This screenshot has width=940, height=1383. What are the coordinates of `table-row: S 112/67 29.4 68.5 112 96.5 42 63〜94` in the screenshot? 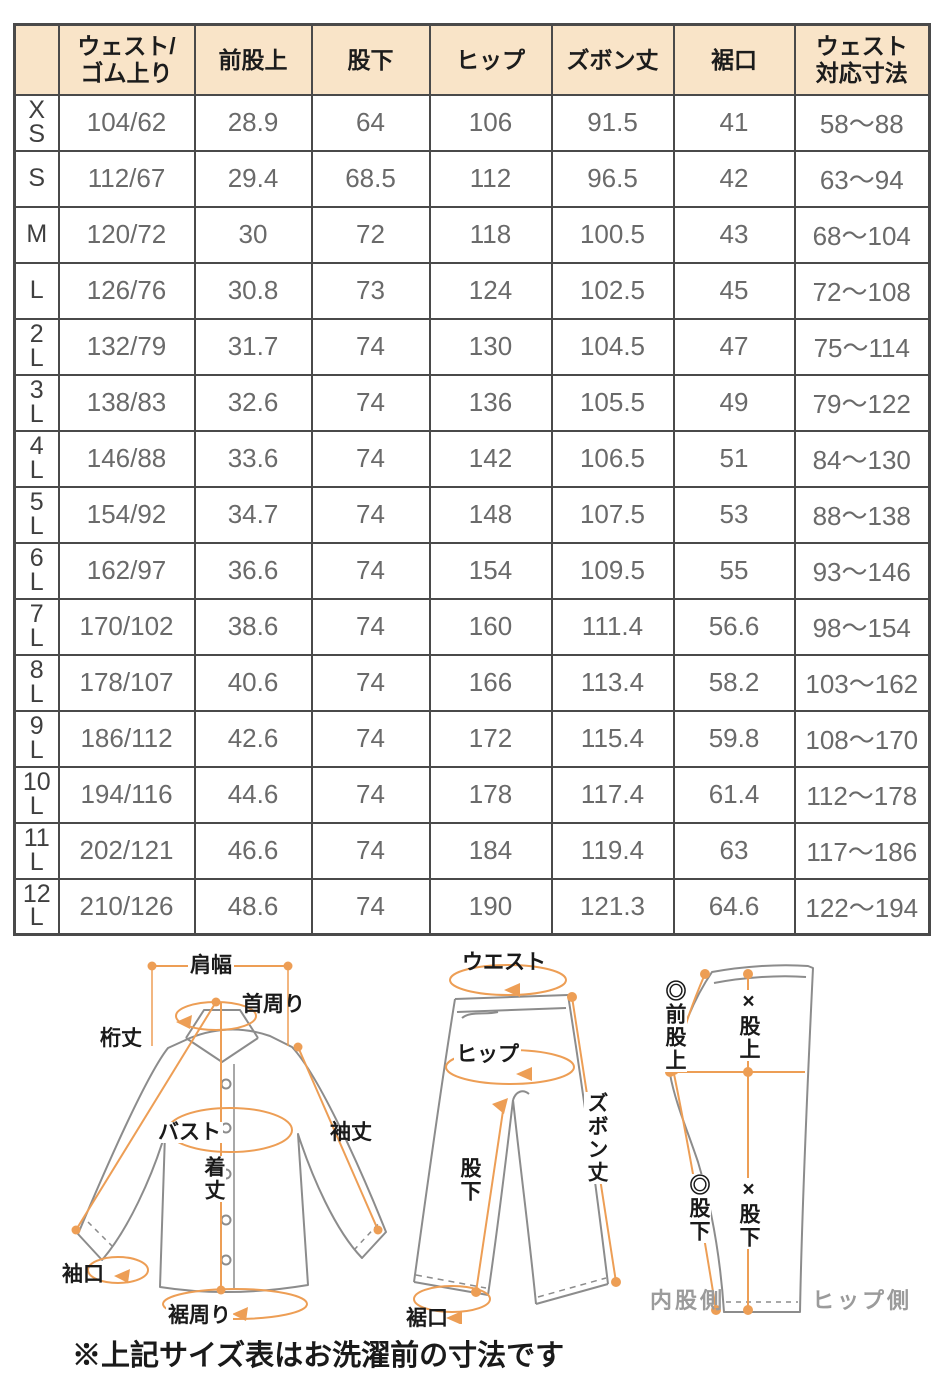 It's located at (472, 178).